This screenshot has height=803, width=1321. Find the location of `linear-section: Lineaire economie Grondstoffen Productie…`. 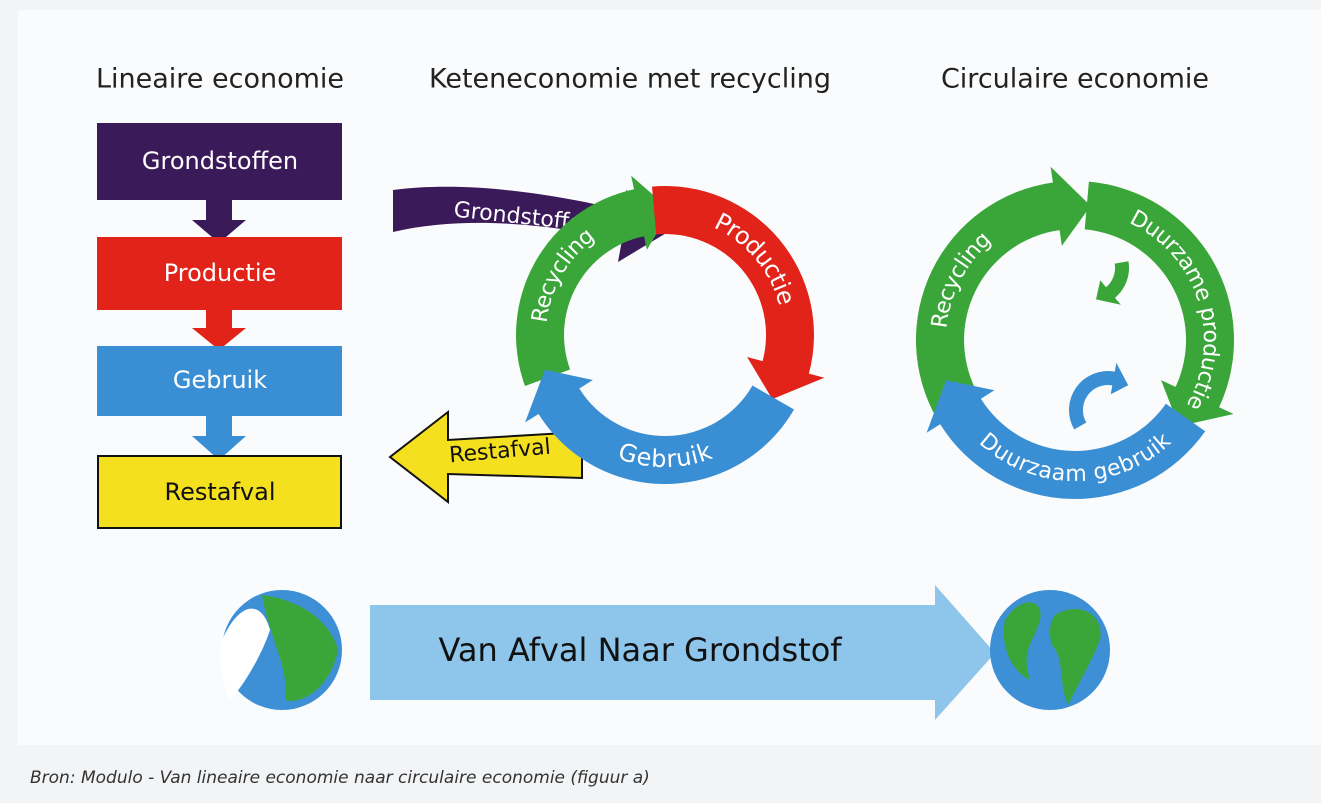

linear-section: Lineaire economie Grondstoffen Productie… is located at coordinates (220, 296).